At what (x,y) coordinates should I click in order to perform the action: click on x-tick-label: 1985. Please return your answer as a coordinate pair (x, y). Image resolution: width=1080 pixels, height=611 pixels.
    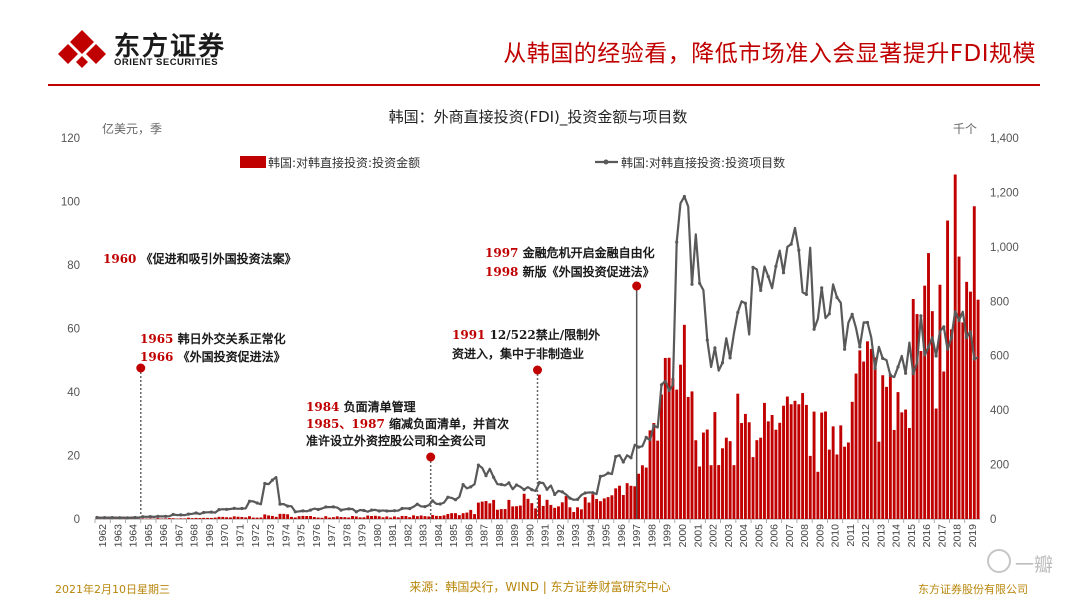
    Looking at the image, I should click on (454, 536).